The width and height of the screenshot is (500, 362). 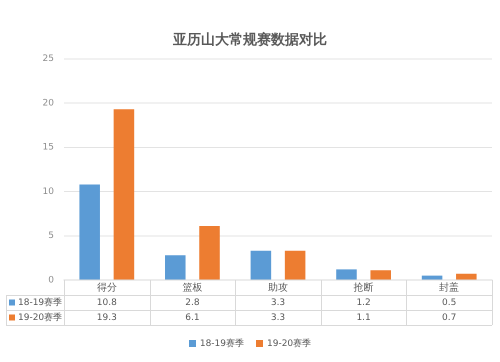 I want to click on data-label: 1.1, so click(x=363, y=317).